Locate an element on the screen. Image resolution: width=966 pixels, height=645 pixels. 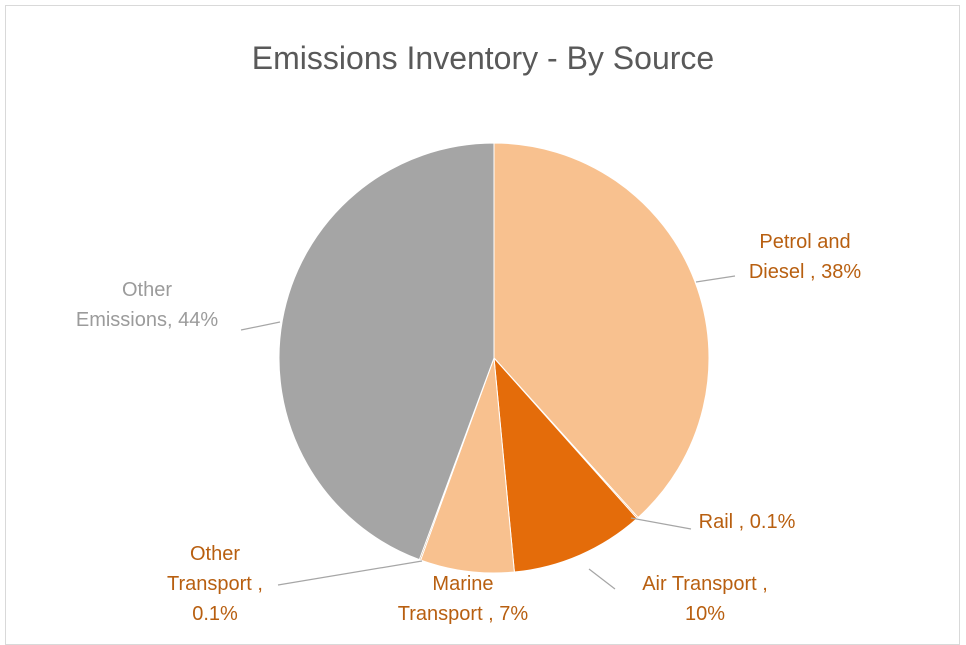
data-label: Rail , 0.1% is located at coordinates (747, 522).